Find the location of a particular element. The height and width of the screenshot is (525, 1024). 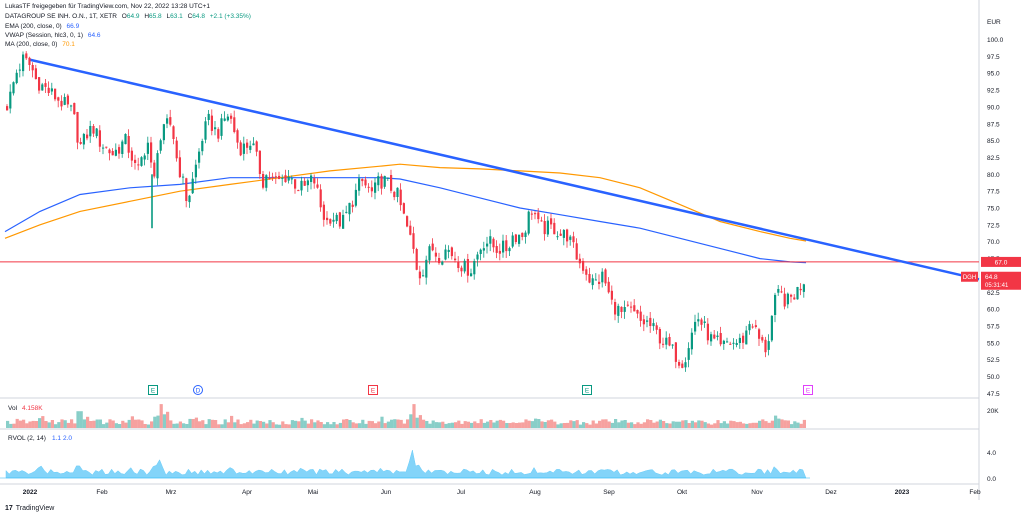

last-price-text: 64.8 is located at coordinates (991, 277).